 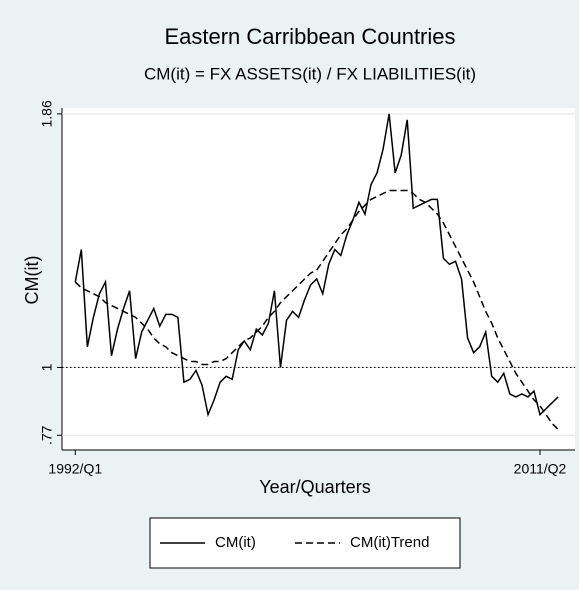 What do you see at coordinates (309, 36) in the screenshot?
I see `chart-title: Eastern Carribbean Countries` at bounding box center [309, 36].